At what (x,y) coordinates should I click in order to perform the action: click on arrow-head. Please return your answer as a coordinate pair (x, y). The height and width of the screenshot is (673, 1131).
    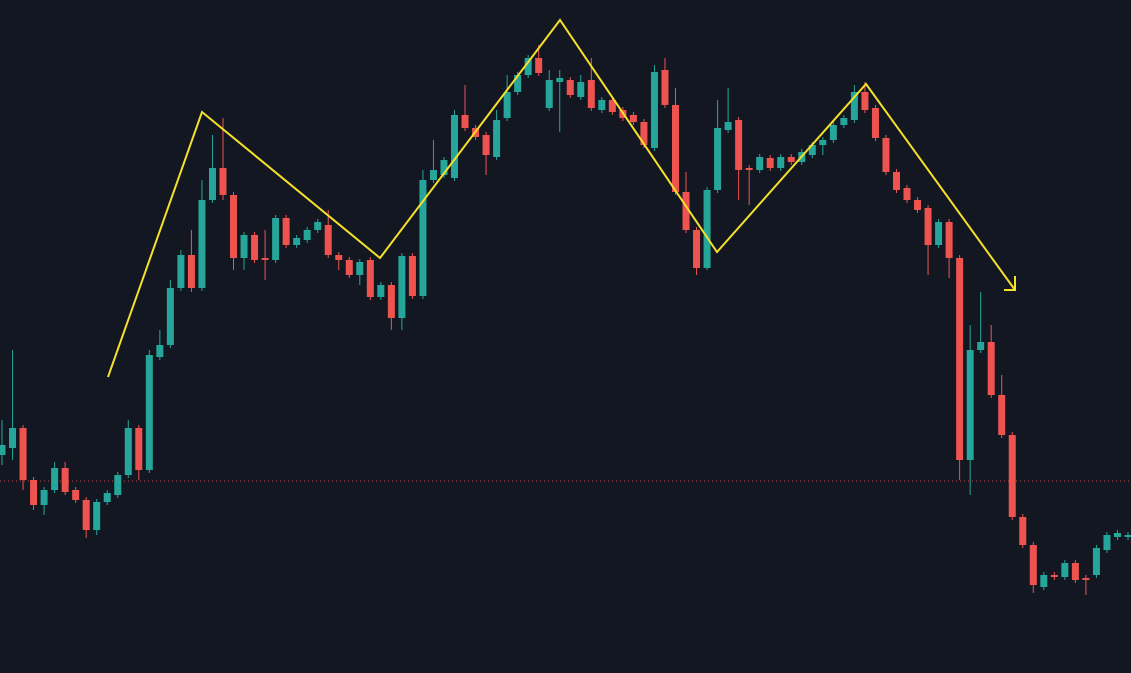
    Looking at the image, I should click on (1010, 283).